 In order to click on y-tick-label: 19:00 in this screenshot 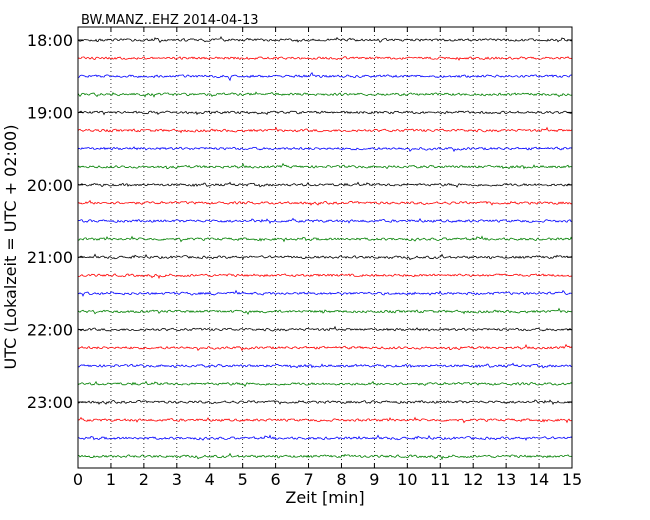, I will do `click(50, 112)`.